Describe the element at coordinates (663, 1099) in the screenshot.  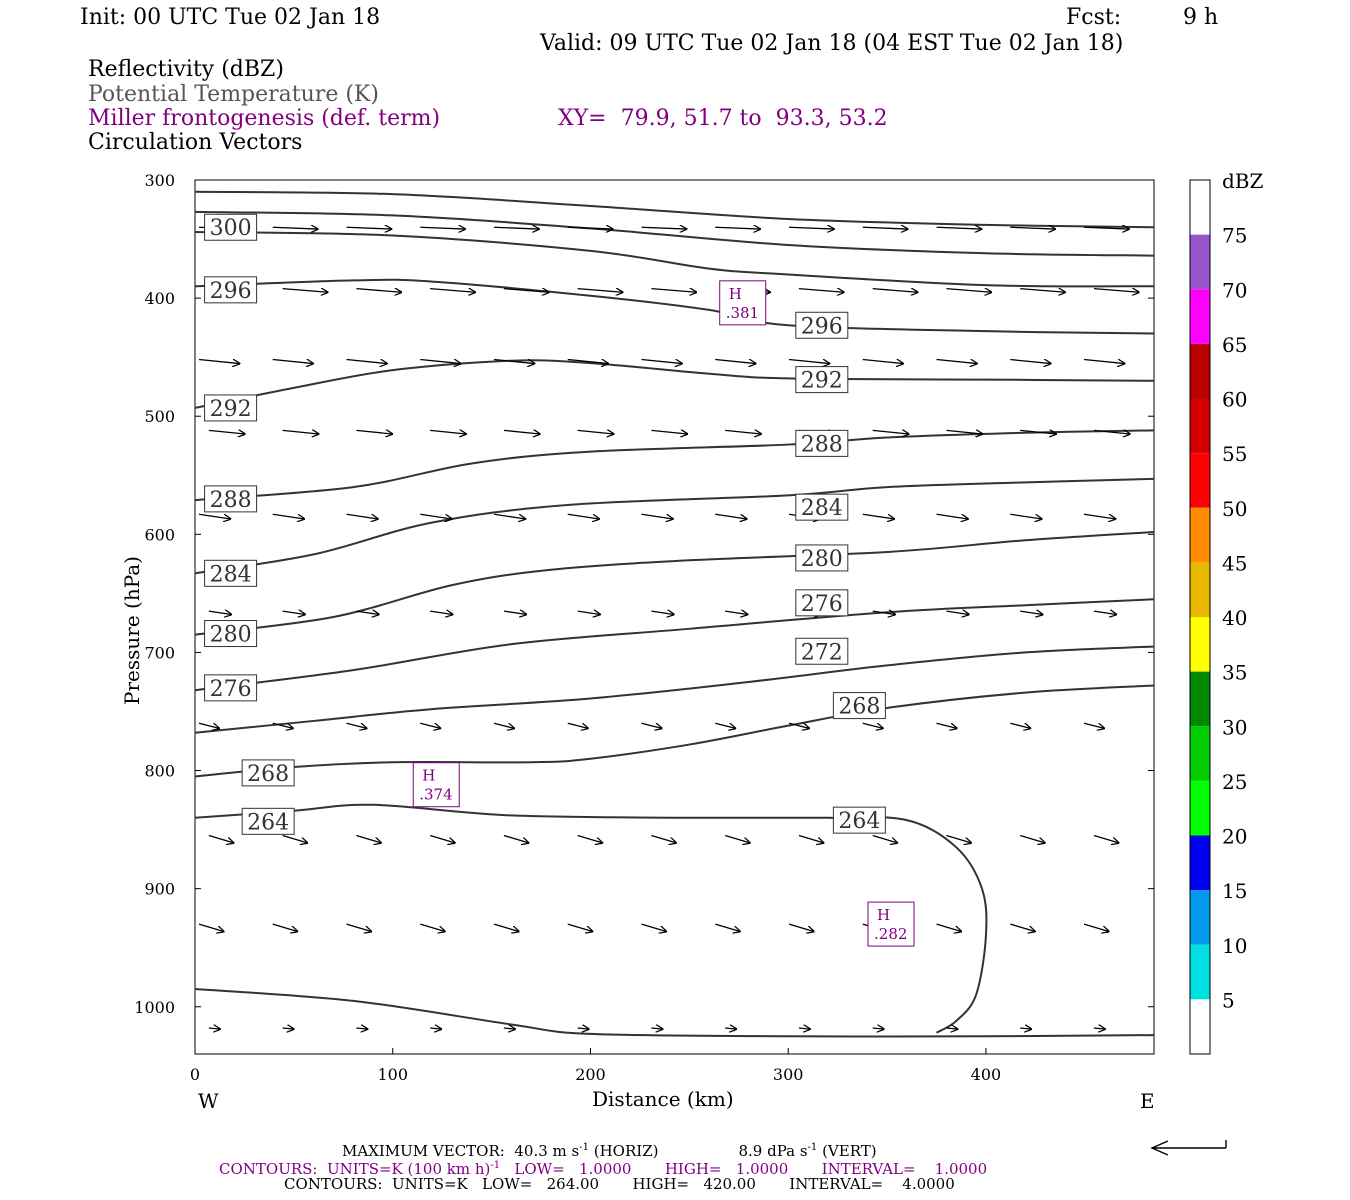
I see `x-axis-label: Distance (km)` at that location.